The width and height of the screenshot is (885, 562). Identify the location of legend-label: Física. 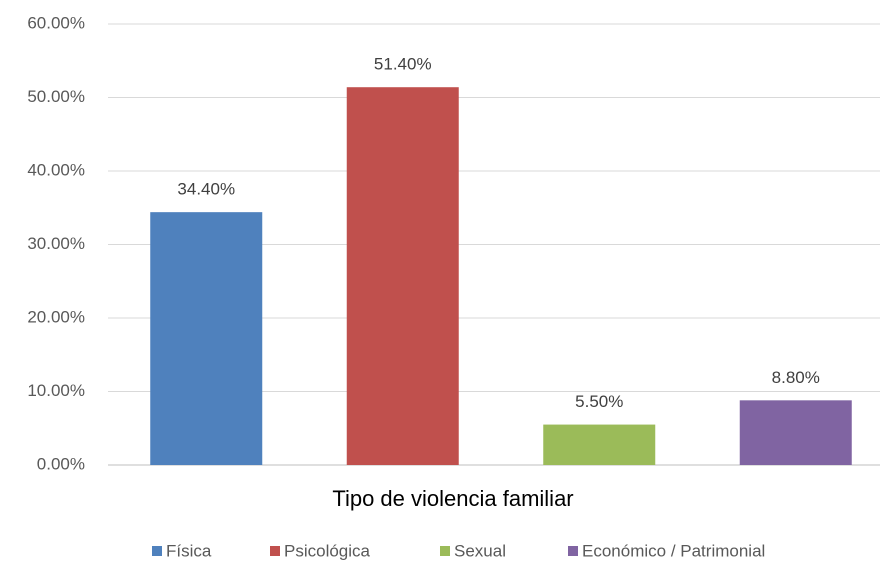
(189, 550).